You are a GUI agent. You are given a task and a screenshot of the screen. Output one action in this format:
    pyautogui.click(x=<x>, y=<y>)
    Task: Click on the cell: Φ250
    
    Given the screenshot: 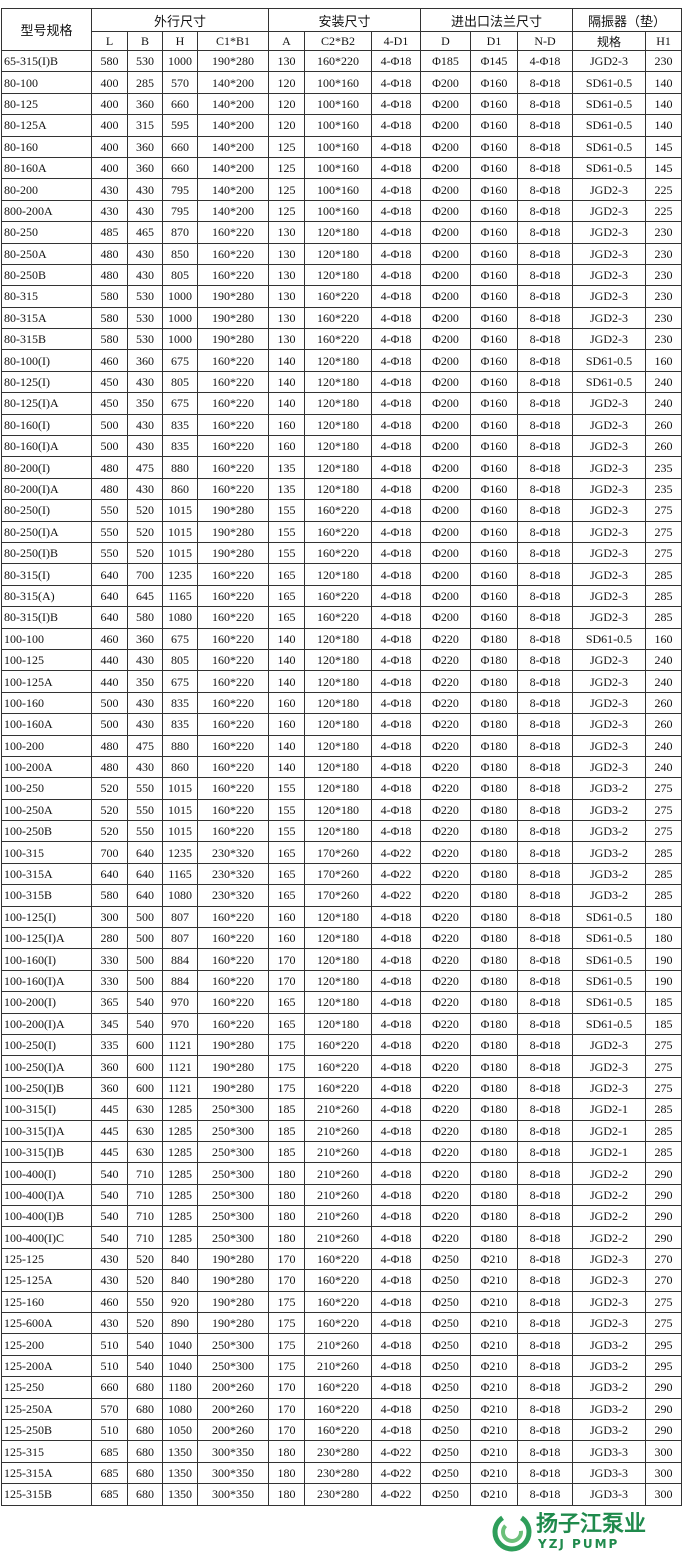 What is the action you would take?
    pyautogui.click(x=446, y=1302)
    